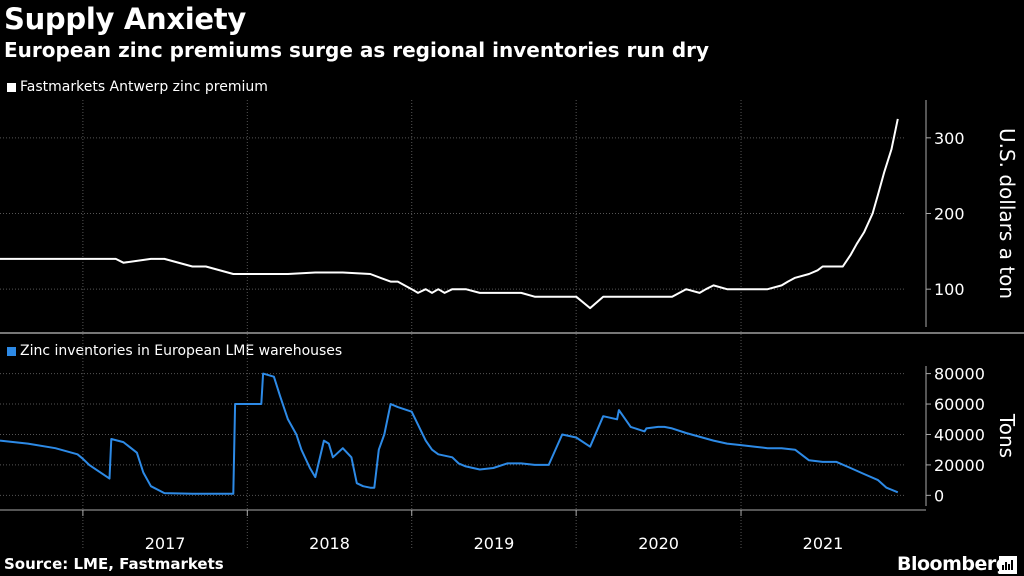 The height and width of the screenshot is (576, 1024). I want to click on legend-premium: Fastmarkets Antwerp zinc premium, so click(137, 87).